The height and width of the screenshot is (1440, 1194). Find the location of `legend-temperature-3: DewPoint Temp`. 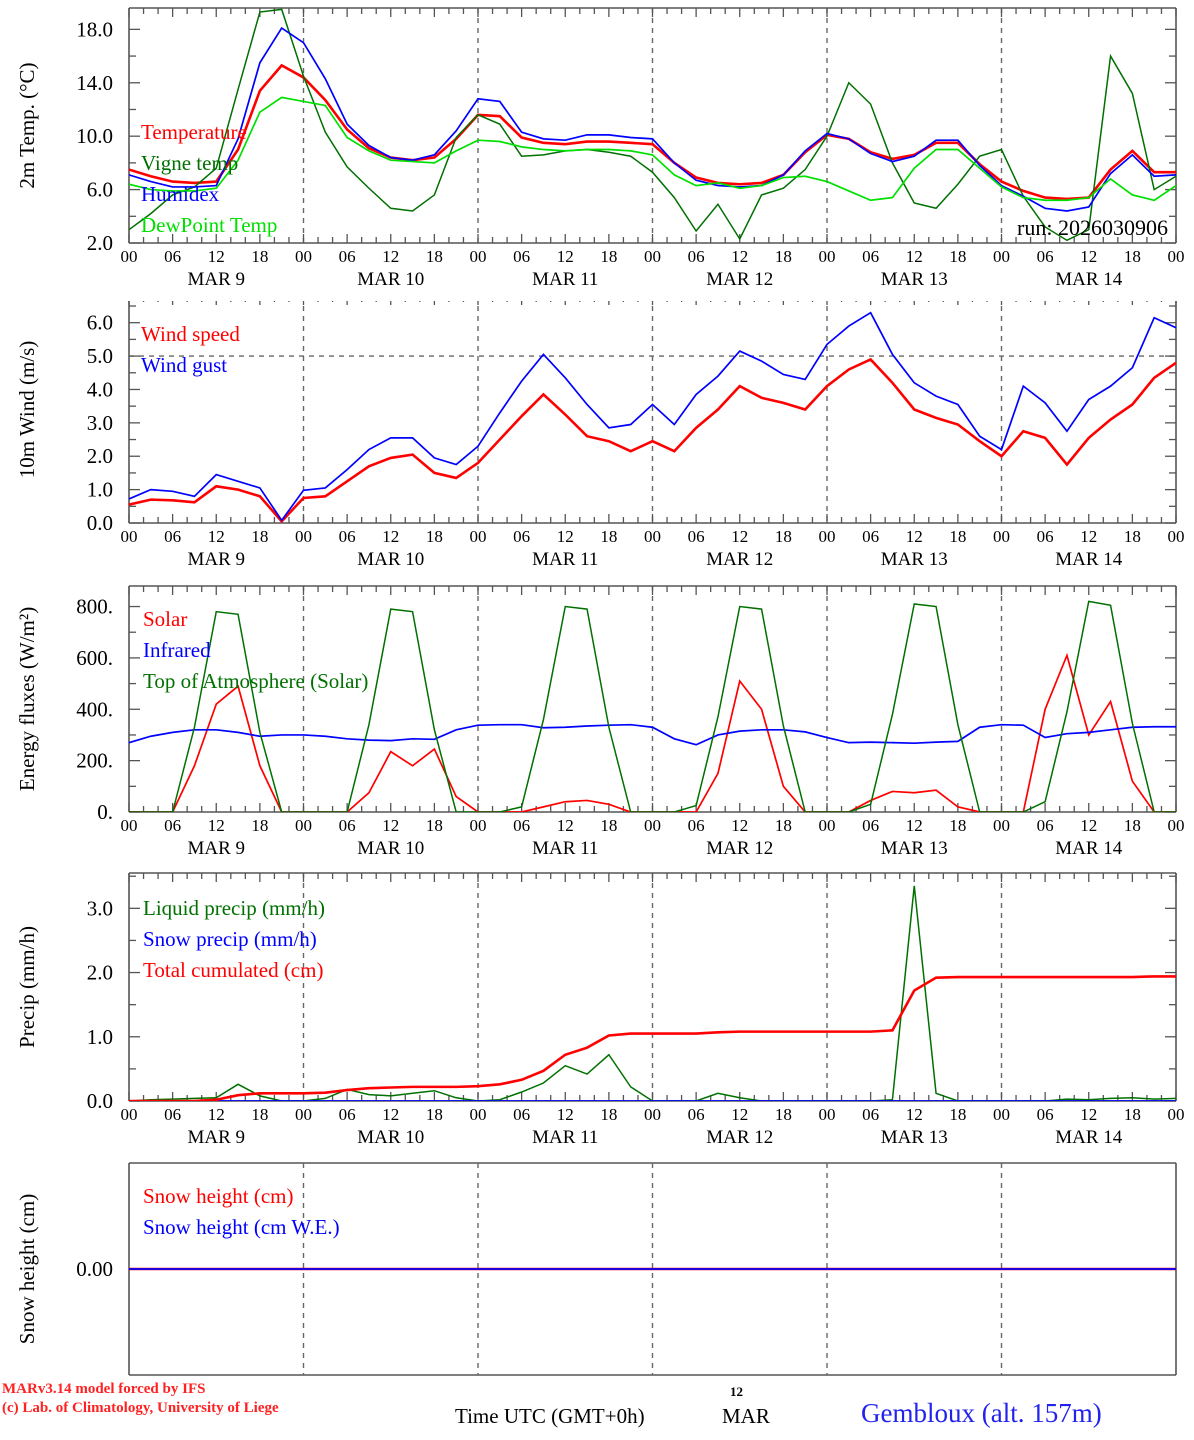

legend-temperature-3: DewPoint Temp is located at coordinates (209, 225).